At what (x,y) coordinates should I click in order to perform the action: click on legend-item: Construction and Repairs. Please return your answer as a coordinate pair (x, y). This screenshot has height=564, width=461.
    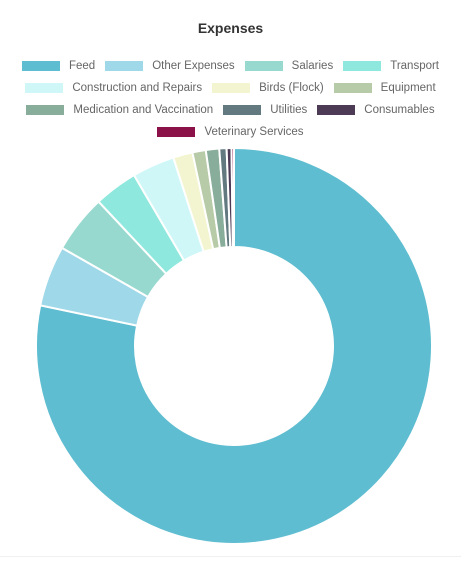
    Looking at the image, I should click on (113, 88).